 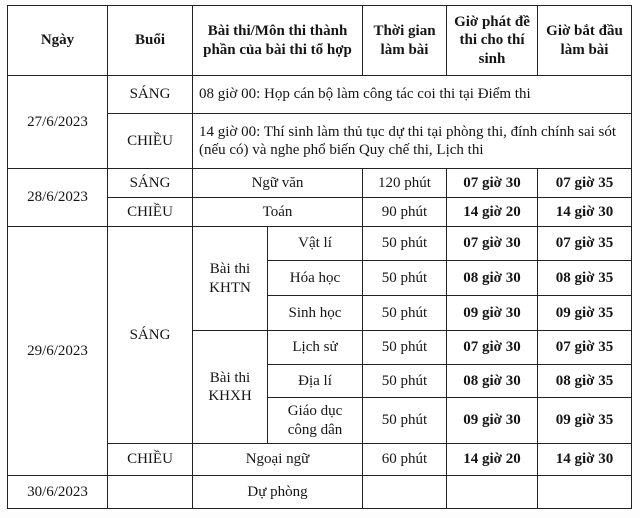 I want to click on table-row: Địa lí 50 phút 08 giờ 30 08 giờ 35, so click(x=320, y=381).